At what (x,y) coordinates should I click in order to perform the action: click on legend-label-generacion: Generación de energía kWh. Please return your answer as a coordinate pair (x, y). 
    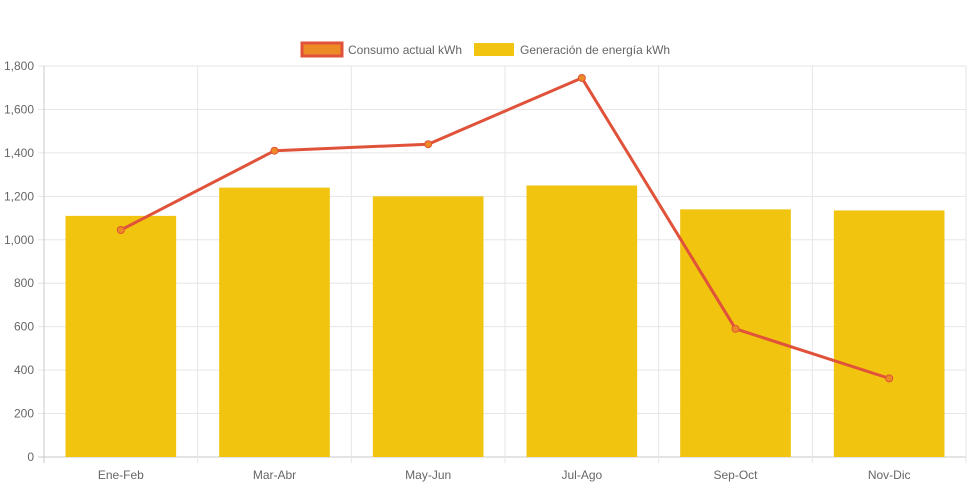
    Looking at the image, I should click on (595, 50).